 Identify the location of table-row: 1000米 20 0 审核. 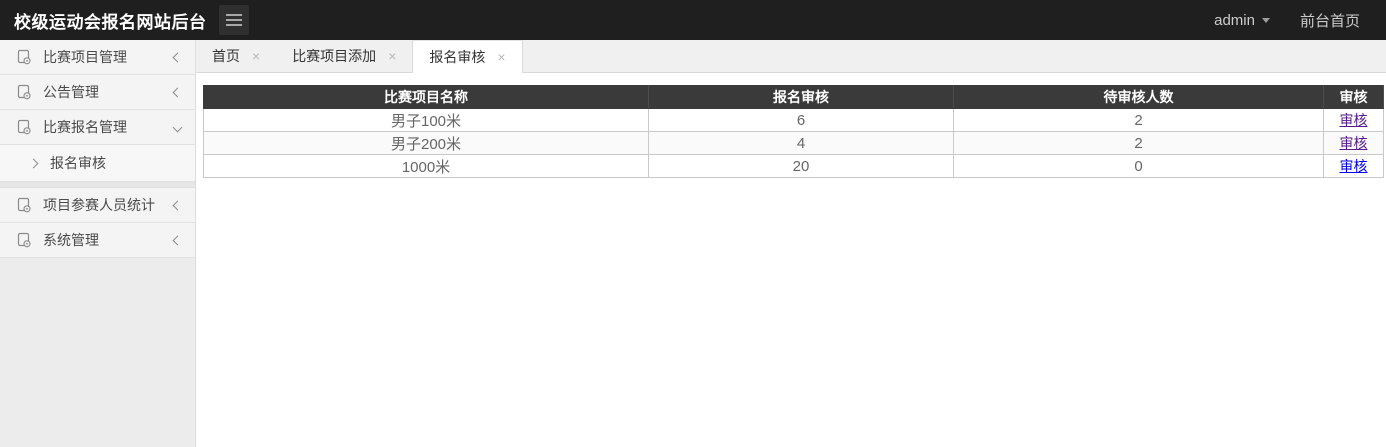
(793, 166).